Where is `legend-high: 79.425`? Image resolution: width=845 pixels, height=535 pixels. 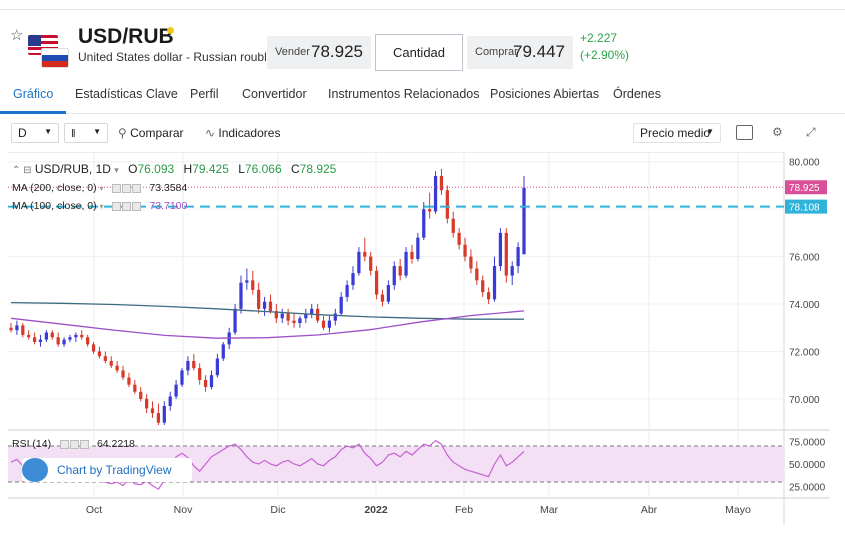
legend-high: 79.425 is located at coordinates (210, 169).